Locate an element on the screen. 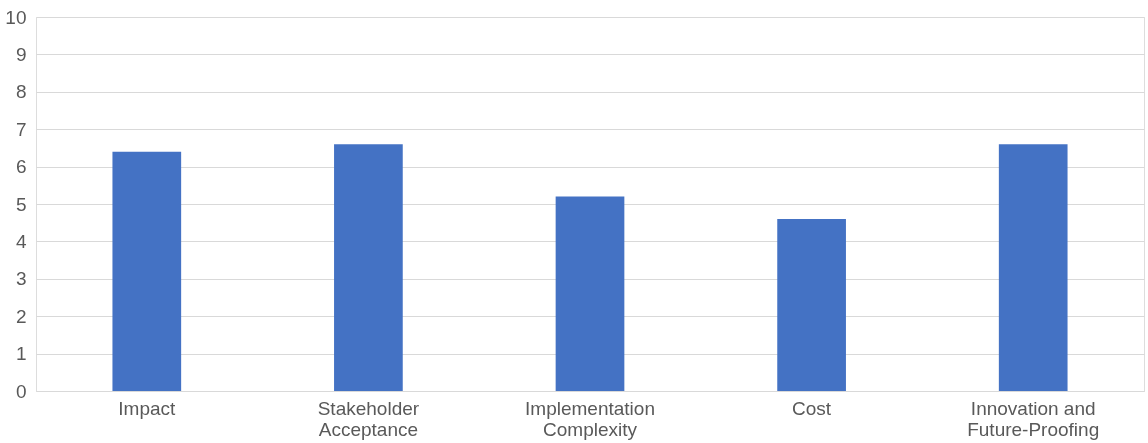  y-tick-label: 2 is located at coordinates (21, 316).